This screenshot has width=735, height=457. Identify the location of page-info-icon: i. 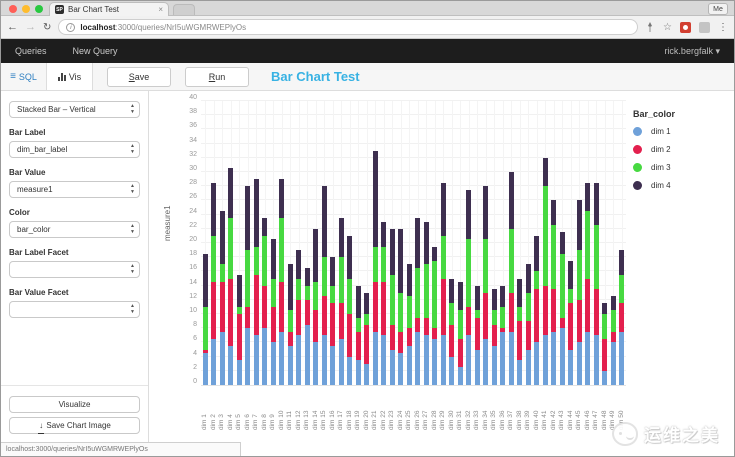
(71, 27).